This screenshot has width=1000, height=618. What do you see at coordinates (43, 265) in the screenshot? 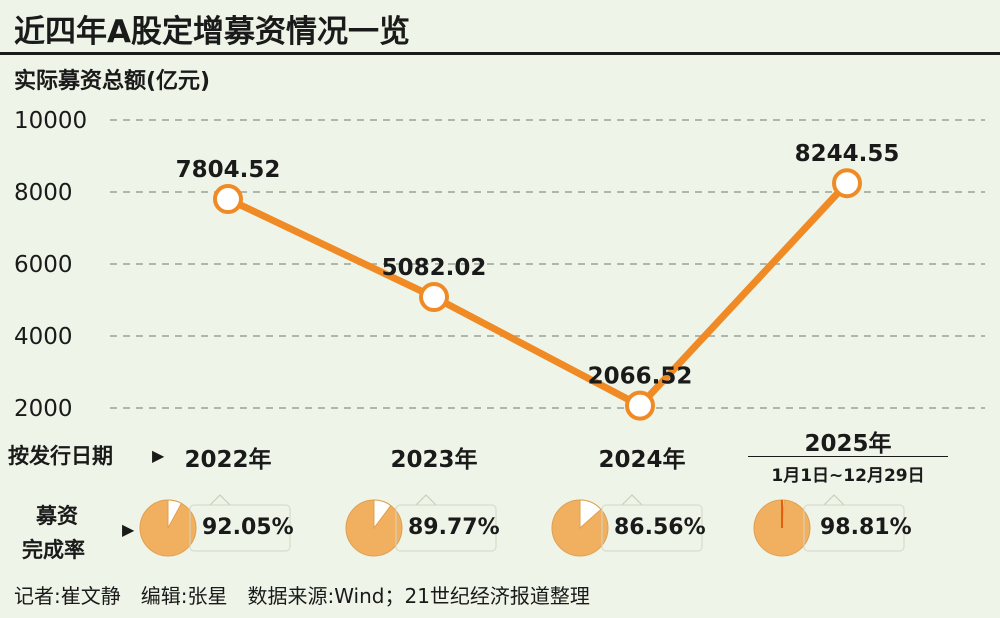
I see `y-tick-label: 6000` at bounding box center [43, 265].